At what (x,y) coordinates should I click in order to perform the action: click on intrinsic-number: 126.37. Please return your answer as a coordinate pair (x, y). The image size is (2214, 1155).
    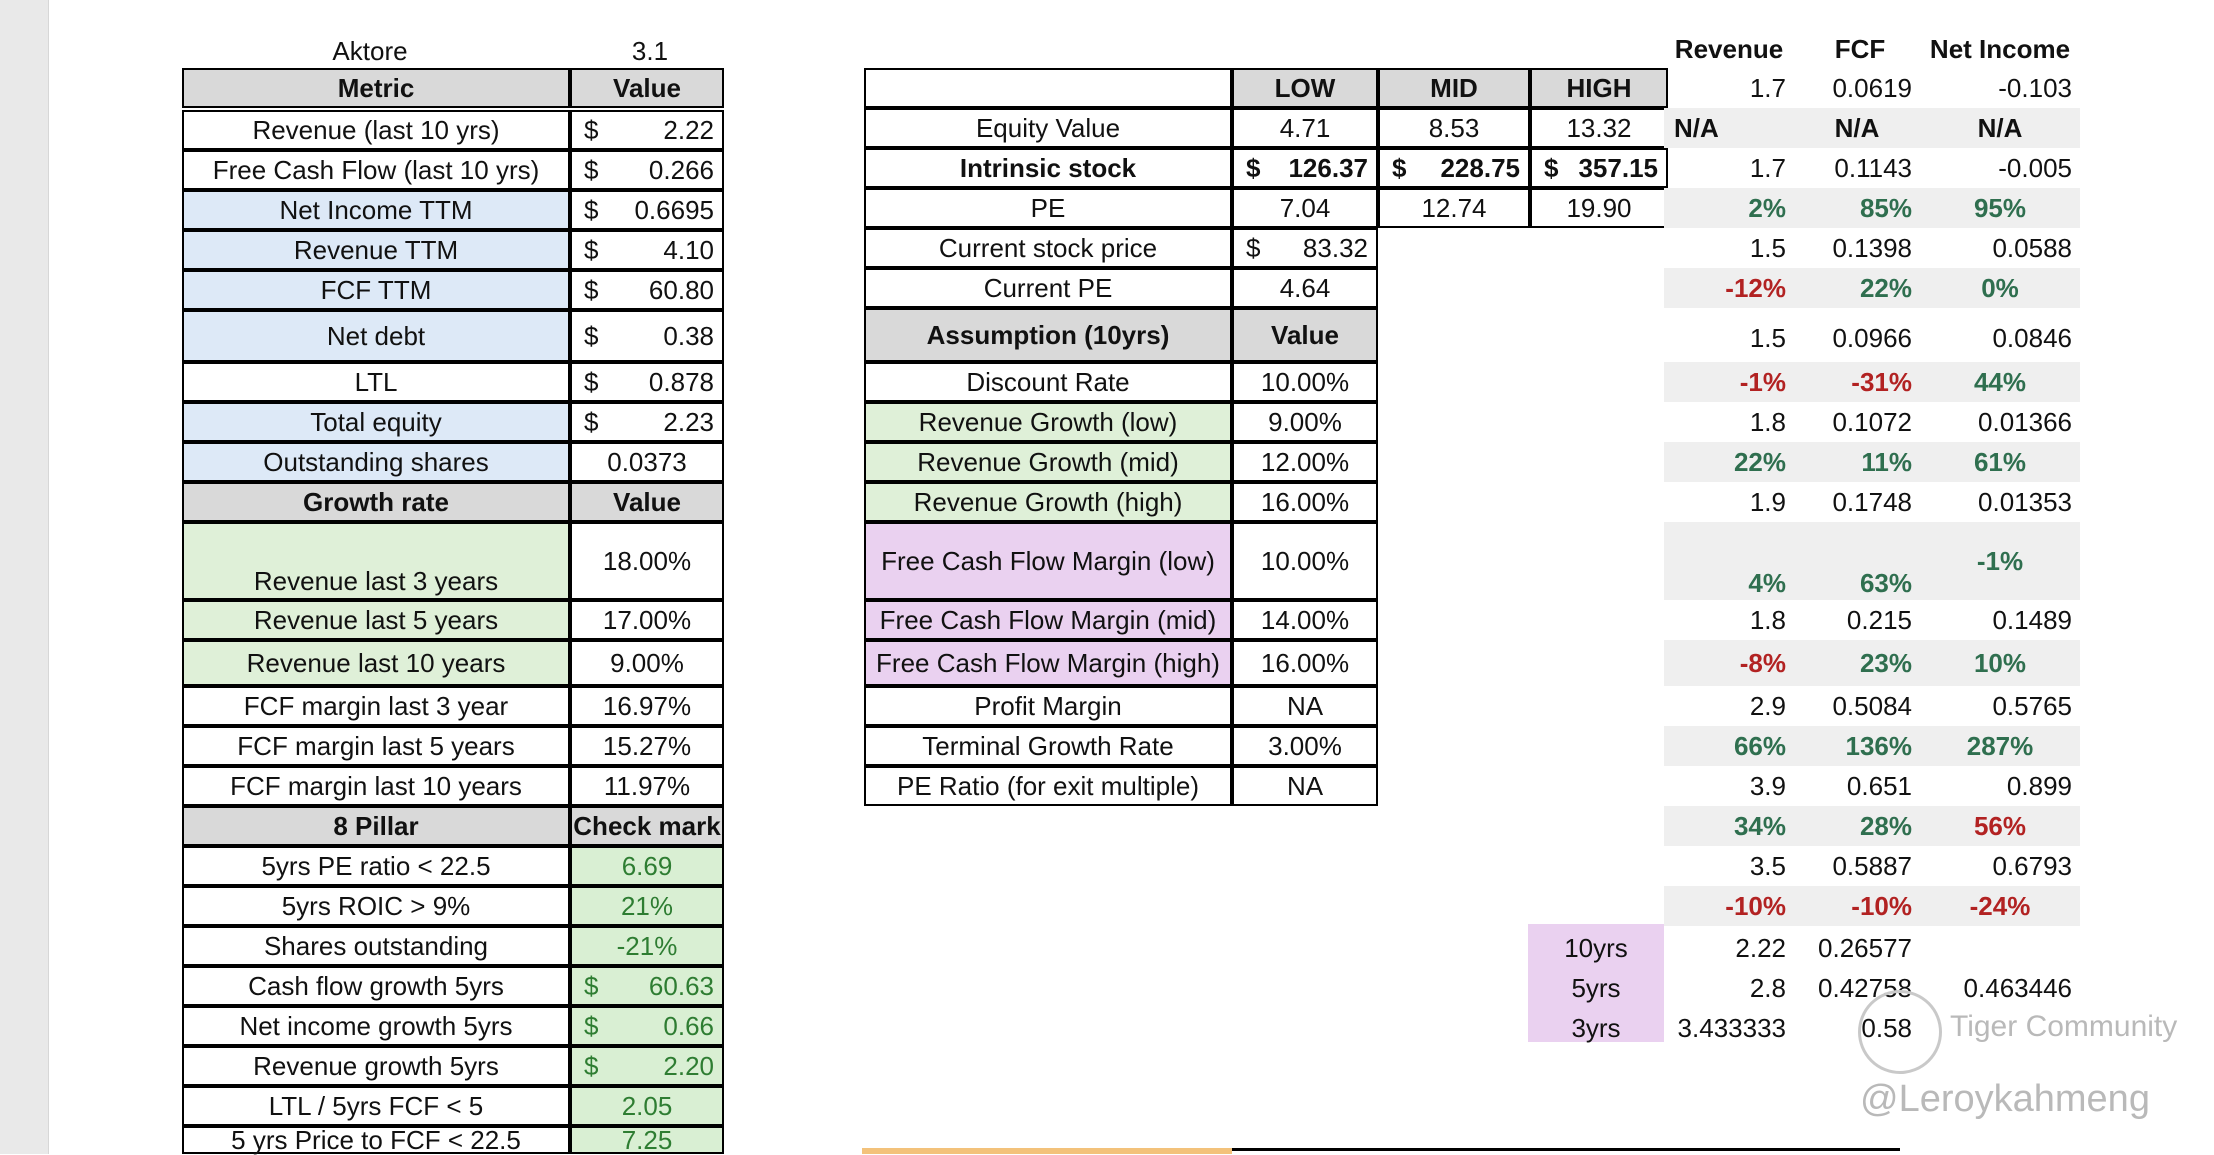
    Looking at the image, I should click on (1328, 168).